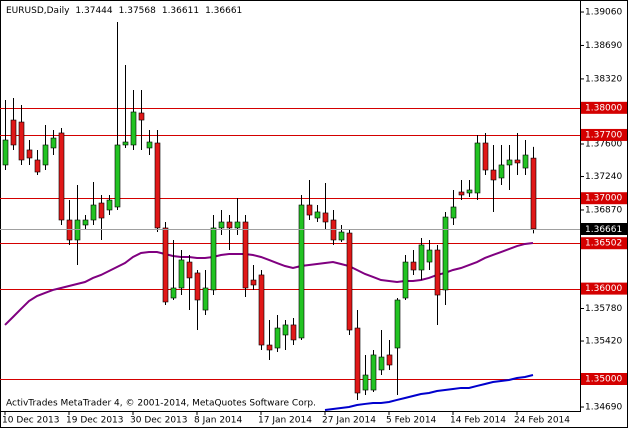  What do you see at coordinates (411, 421) in the screenshot?
I see `x-tick-label: 5 Feb 2014` at bounding box center [411, 421].